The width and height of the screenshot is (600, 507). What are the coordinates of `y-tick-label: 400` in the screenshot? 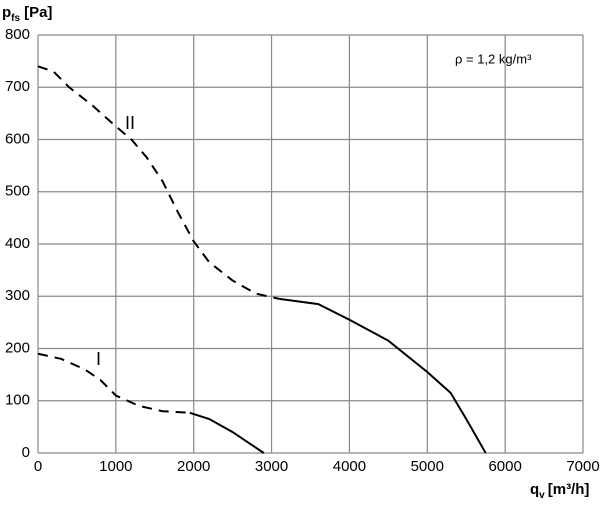 It's located at (17, 243).